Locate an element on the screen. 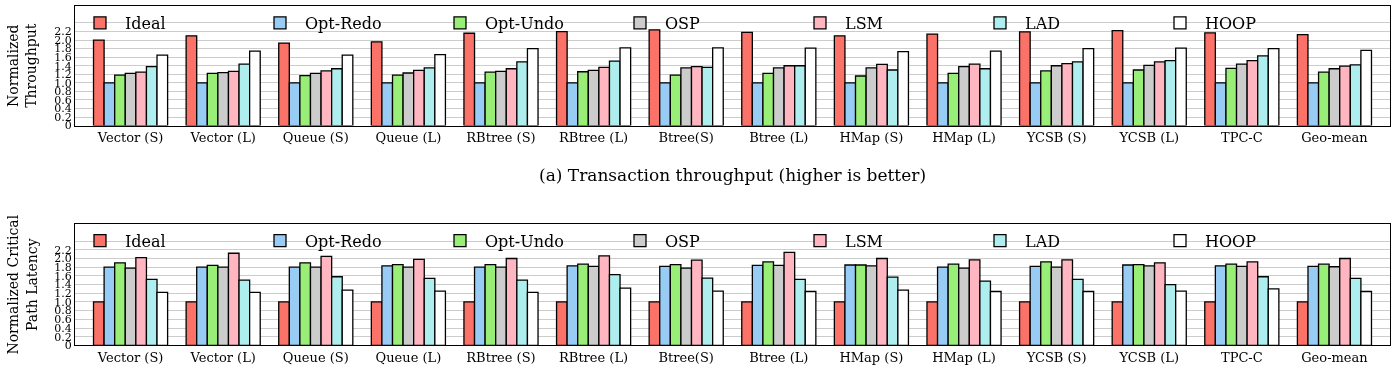 The width and height of the screenshot is (1394, 373). y-axis-title: Normalized Throughput is located at coordinates (22, 65).